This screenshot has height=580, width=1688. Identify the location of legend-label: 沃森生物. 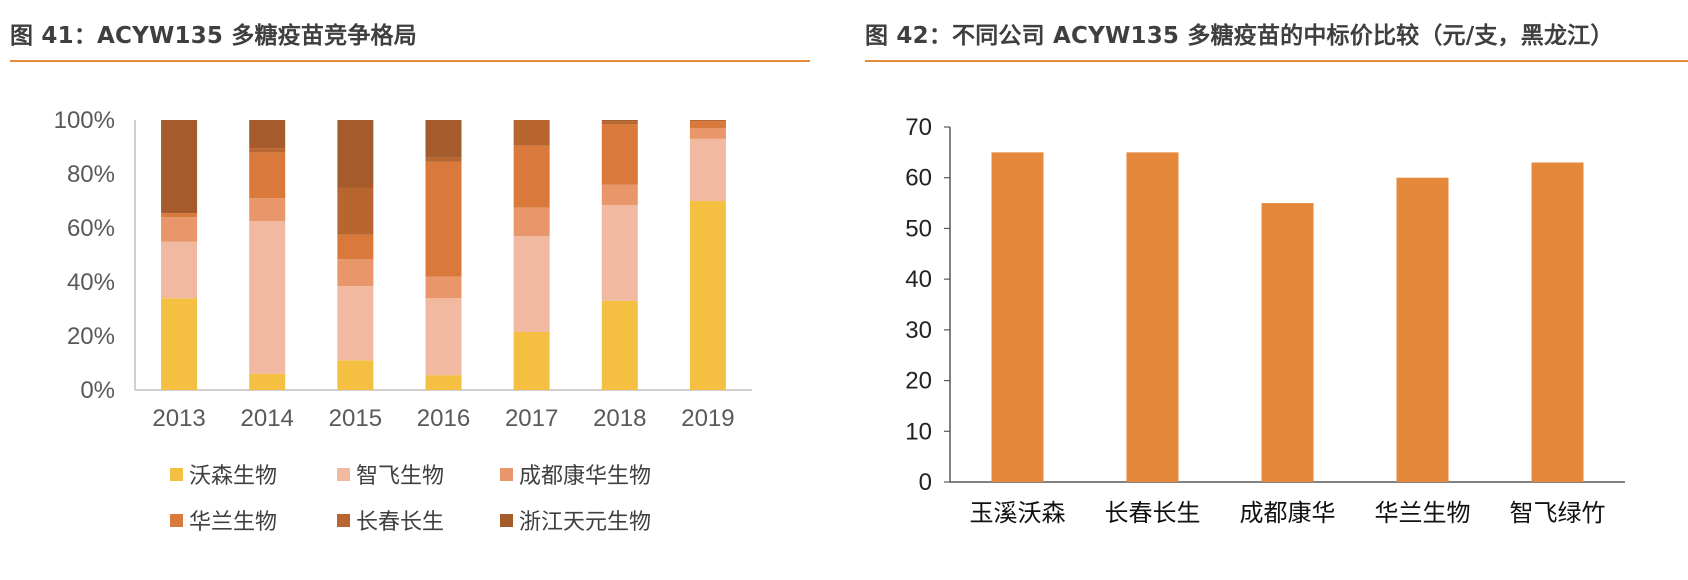
(233, 476).